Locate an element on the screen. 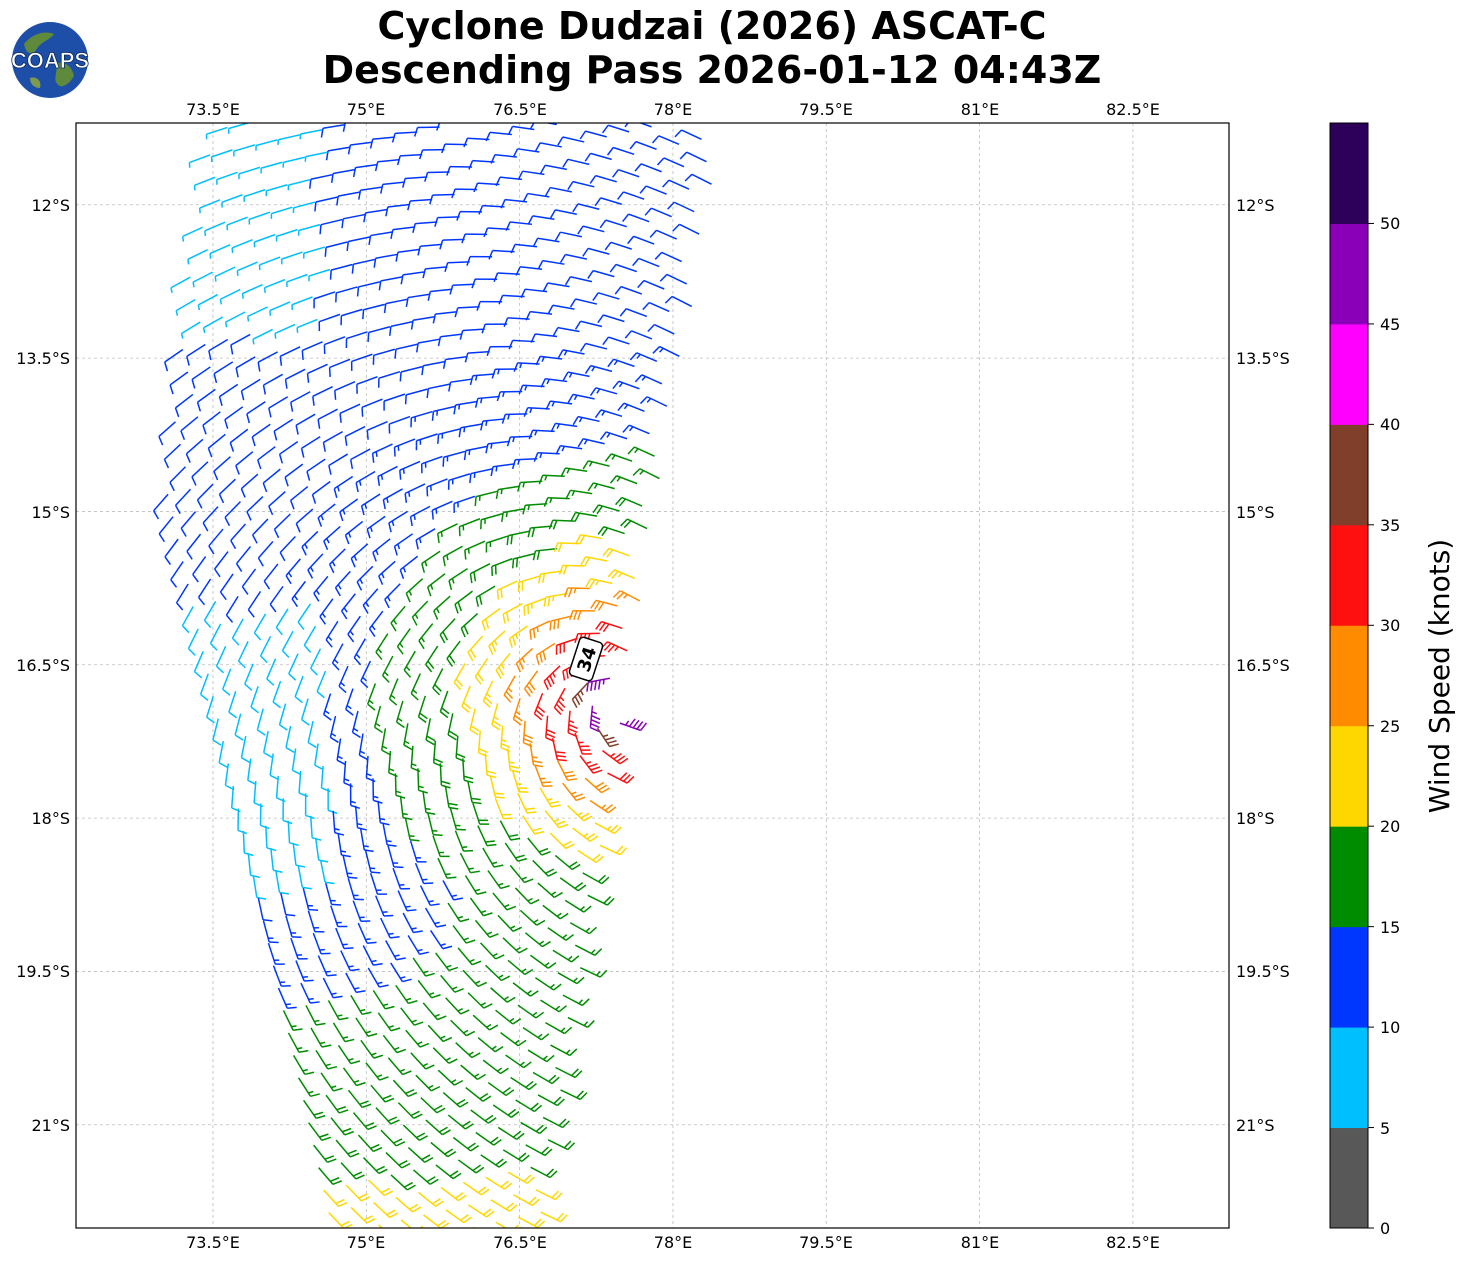  logo-text: COAPS is located at coordinates (50, 60).